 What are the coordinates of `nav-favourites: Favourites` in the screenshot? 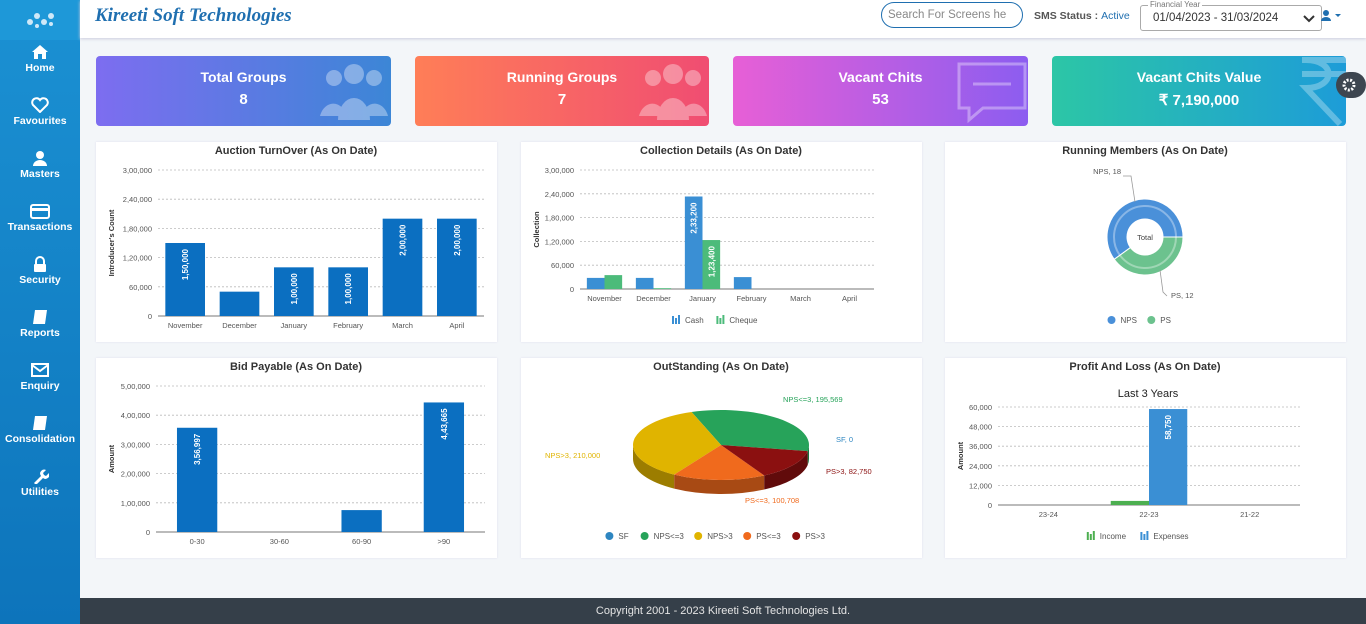 It's located at (40, 121).